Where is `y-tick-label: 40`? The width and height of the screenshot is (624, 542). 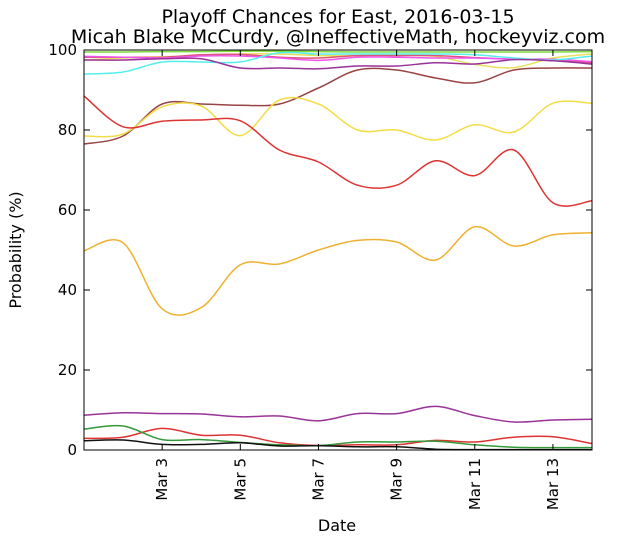 y-tick-label: 40 is located at coordinates (67, 290).